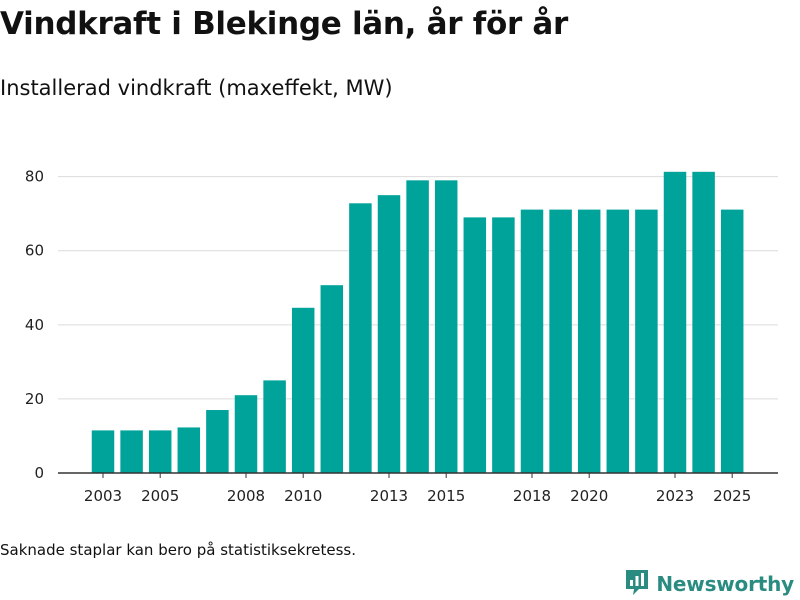 This screenshot has height=600, width=800. I want to click on x-tick-label: 2003, so click(103, 496).